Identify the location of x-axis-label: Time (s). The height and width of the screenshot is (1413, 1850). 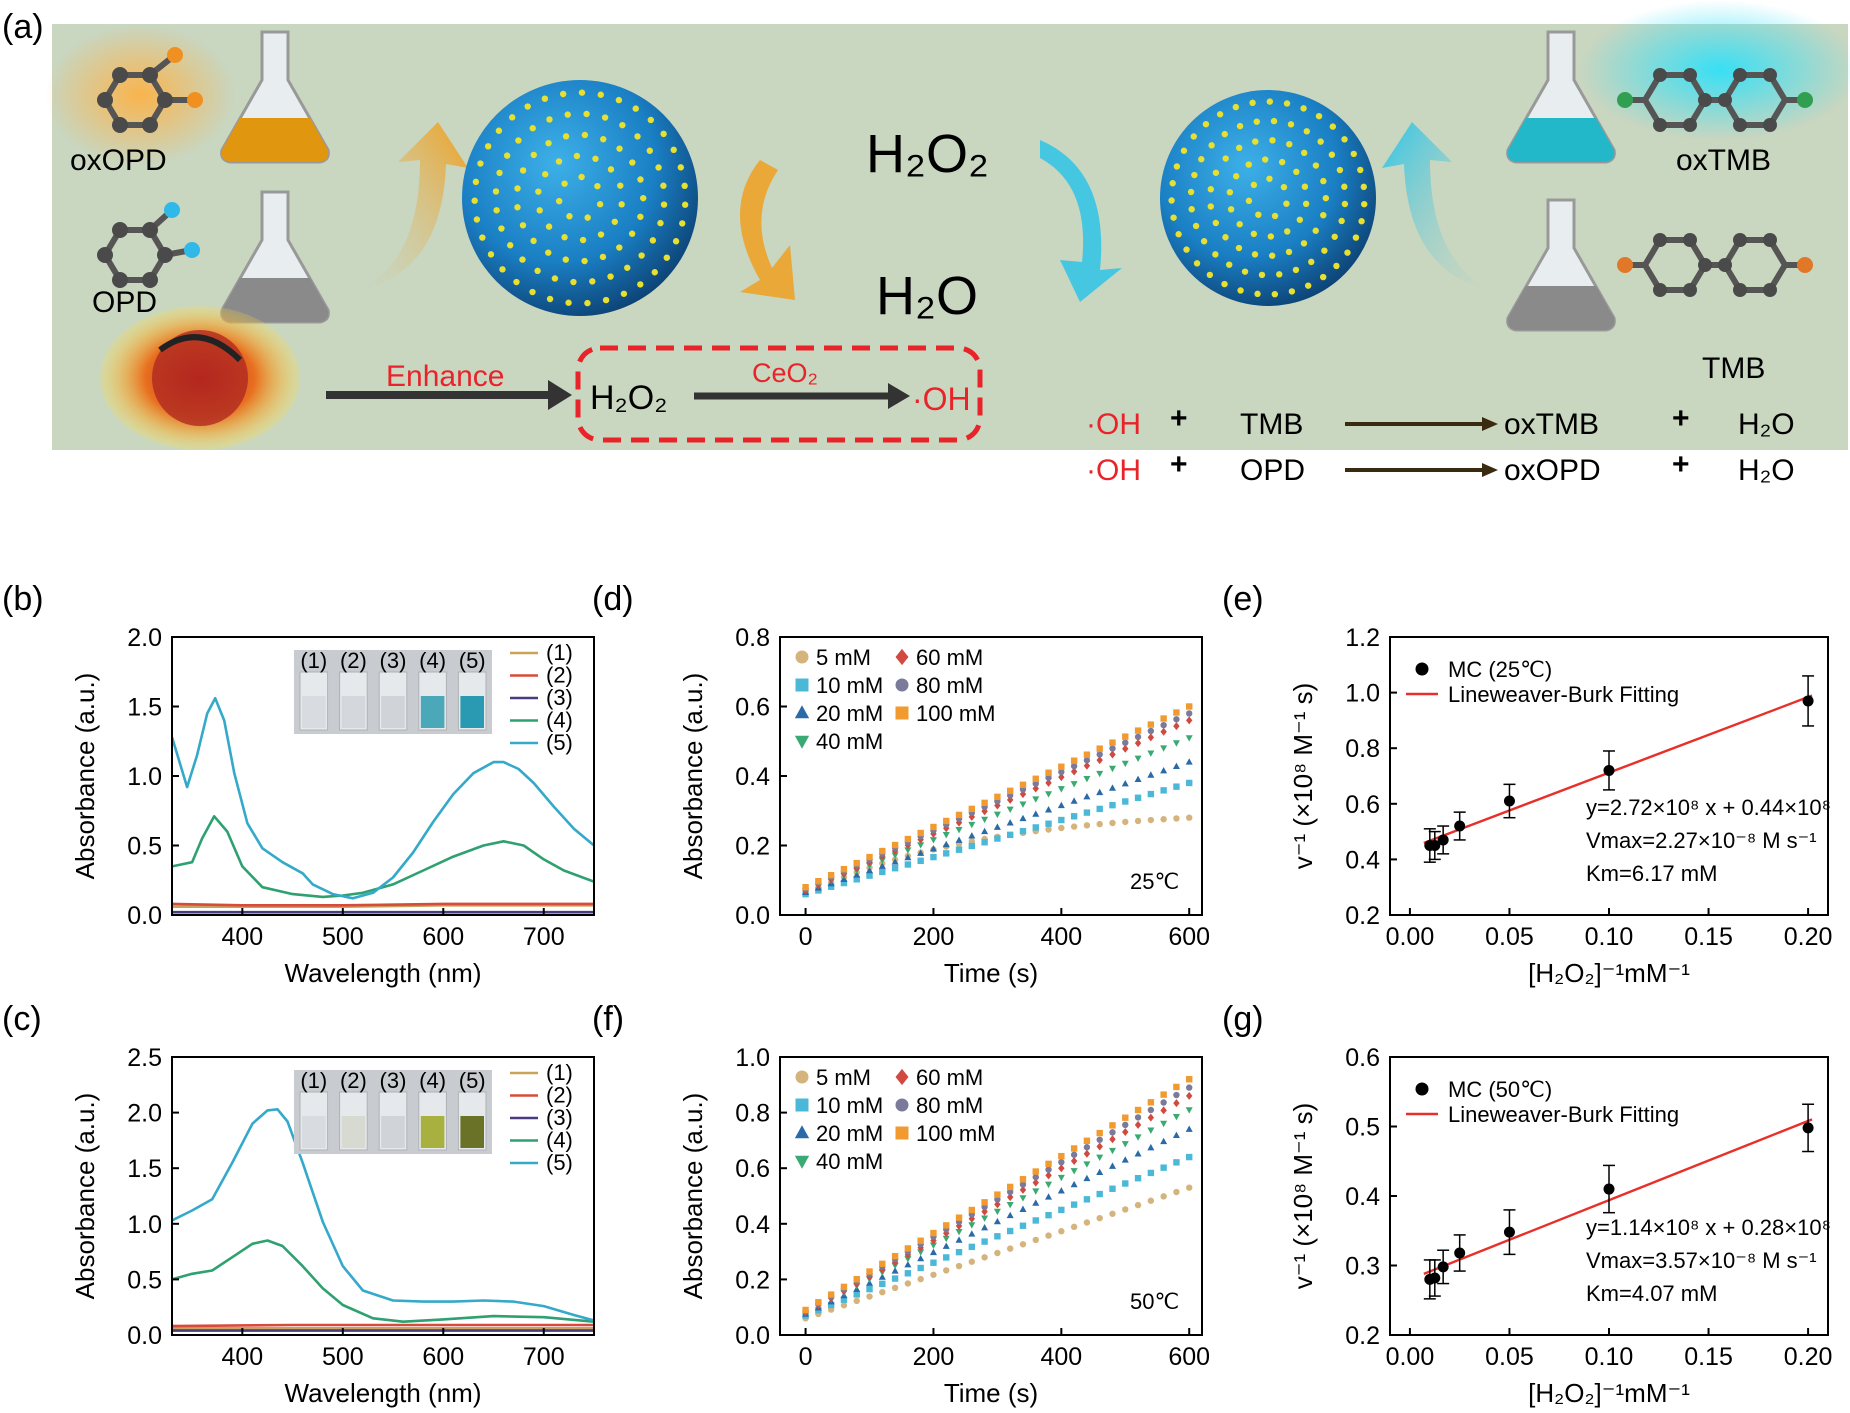
(991, 1393).